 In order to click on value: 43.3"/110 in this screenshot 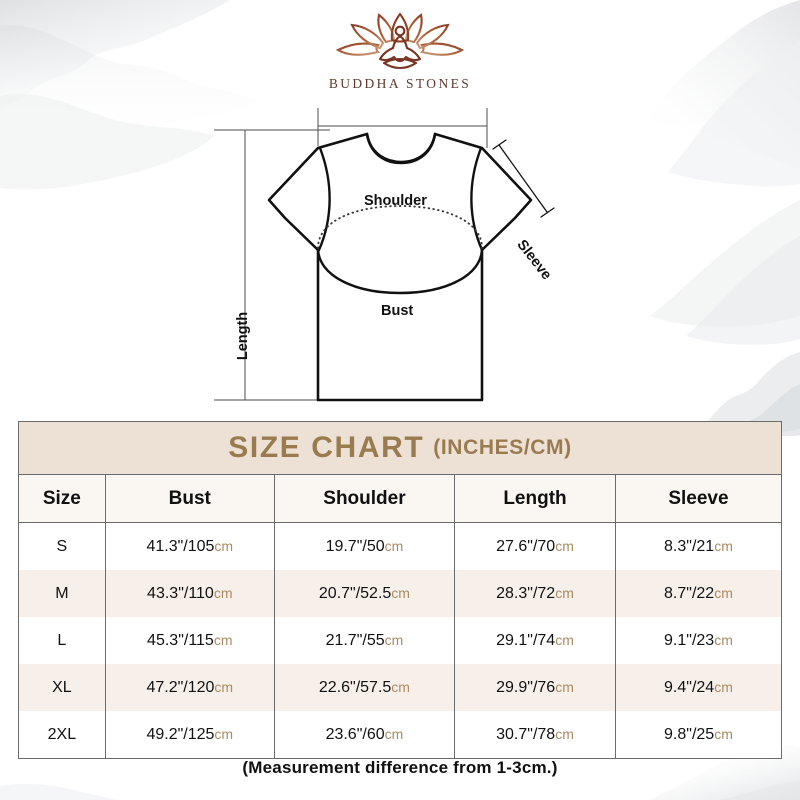, I will do `click(180, 593)`.